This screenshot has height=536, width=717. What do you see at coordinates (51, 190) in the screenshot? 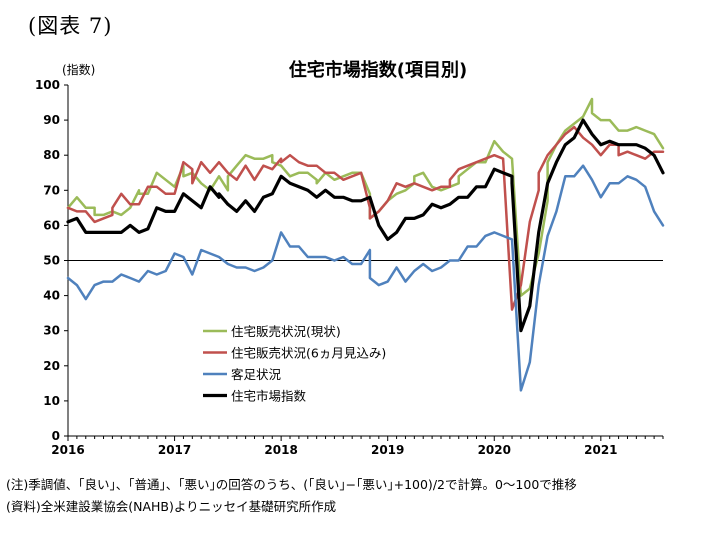
I see `y-tick-label: 70` at bounding box center [51, 190].